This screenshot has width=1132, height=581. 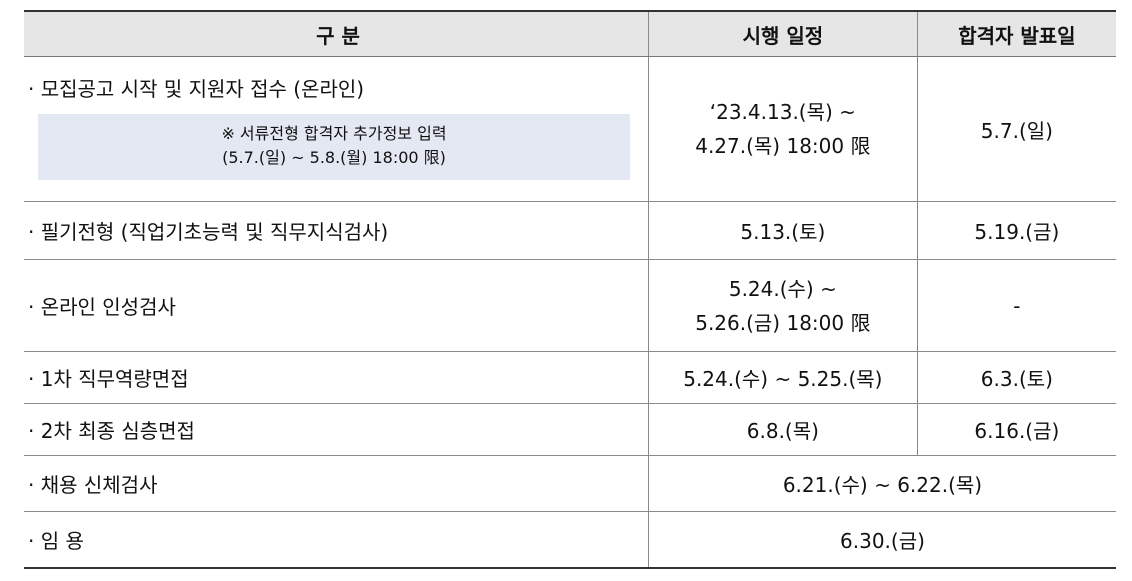 I want to click on table-row: · 임 용 6.30.(금), so click(x=570, y=540).